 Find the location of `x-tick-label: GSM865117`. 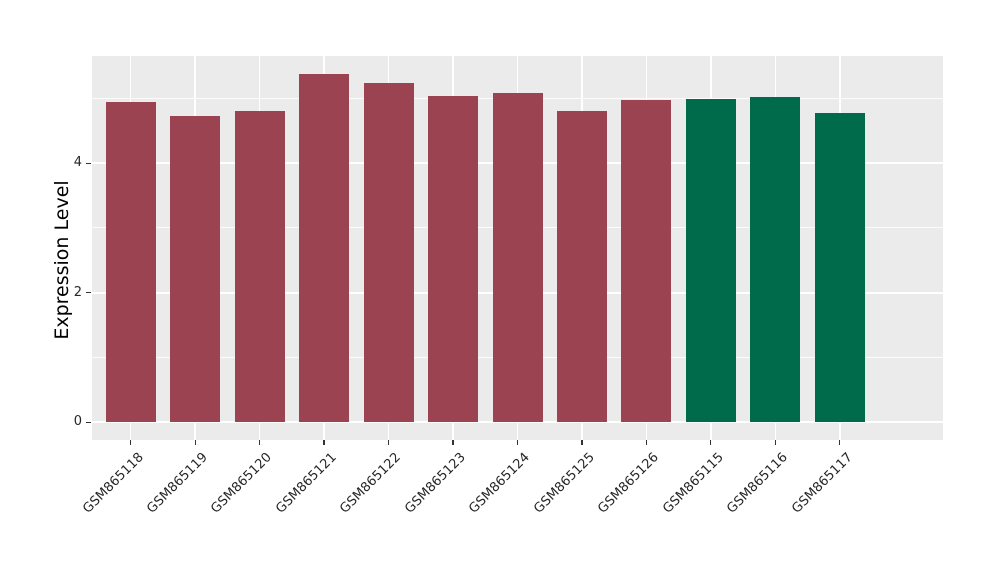

x-tick-label: GSM865117 is located at coordinates (822, 483).